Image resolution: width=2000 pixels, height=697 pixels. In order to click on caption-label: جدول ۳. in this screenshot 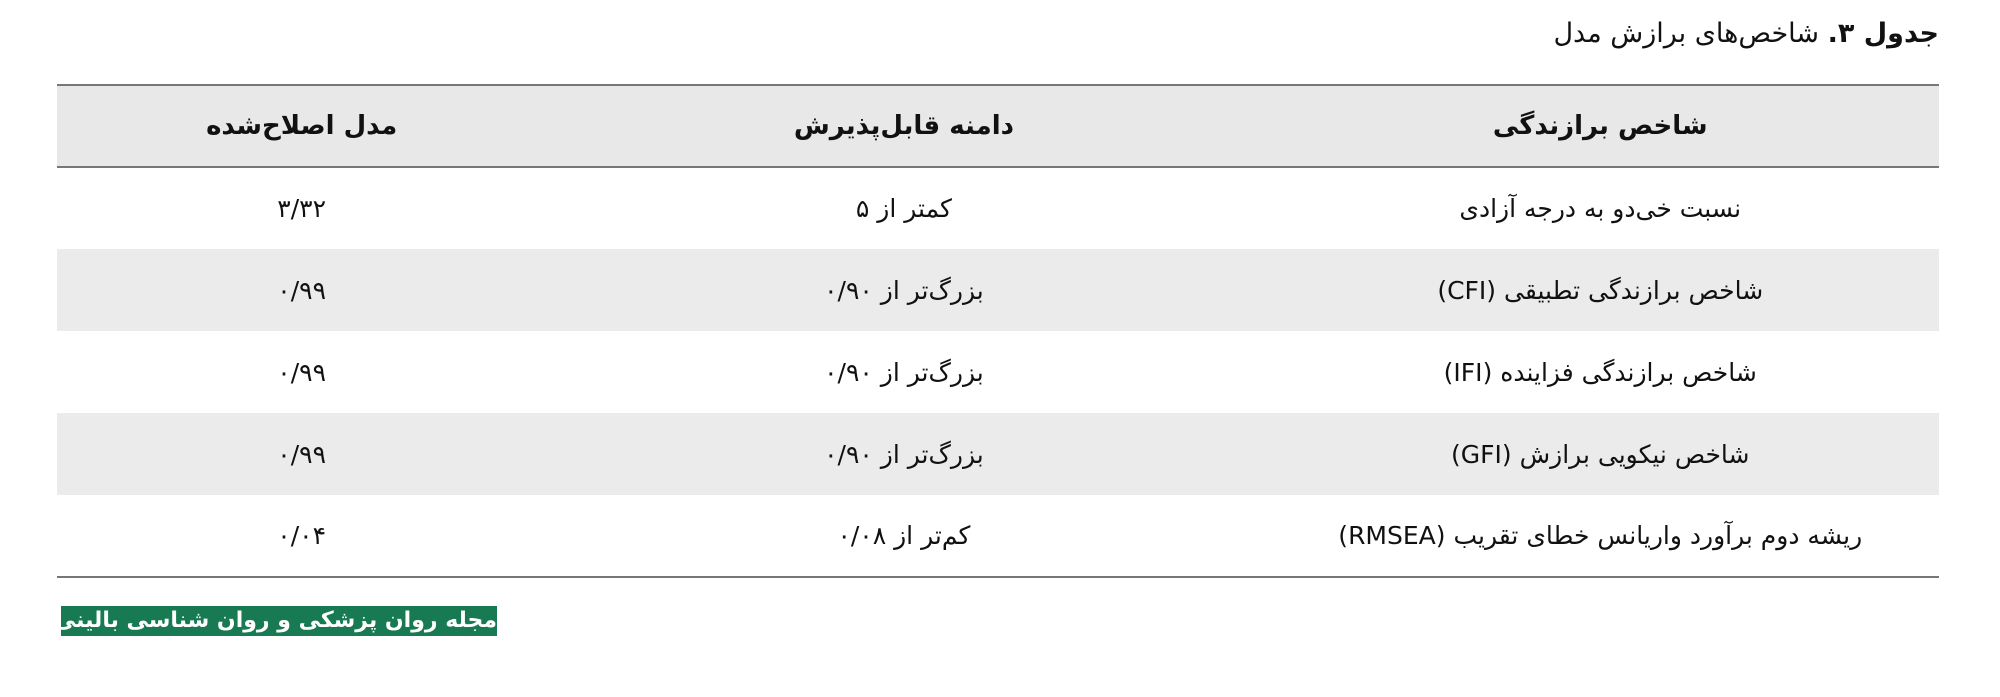, I will do `click(1883, 33)`.